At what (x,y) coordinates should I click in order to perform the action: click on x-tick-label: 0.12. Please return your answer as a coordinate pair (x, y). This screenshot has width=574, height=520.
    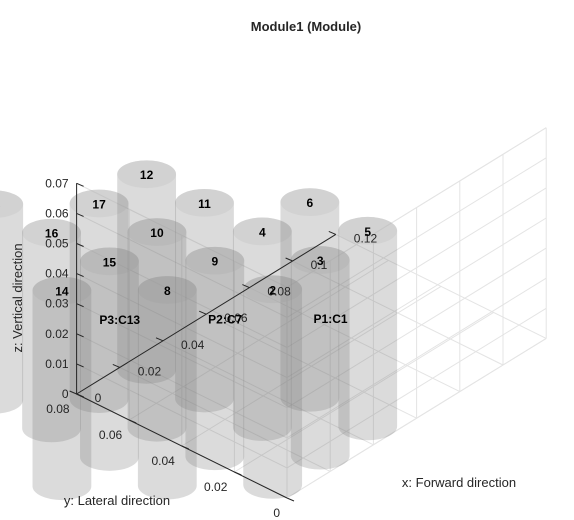
    Looking at the image, I should click on (366, 238).